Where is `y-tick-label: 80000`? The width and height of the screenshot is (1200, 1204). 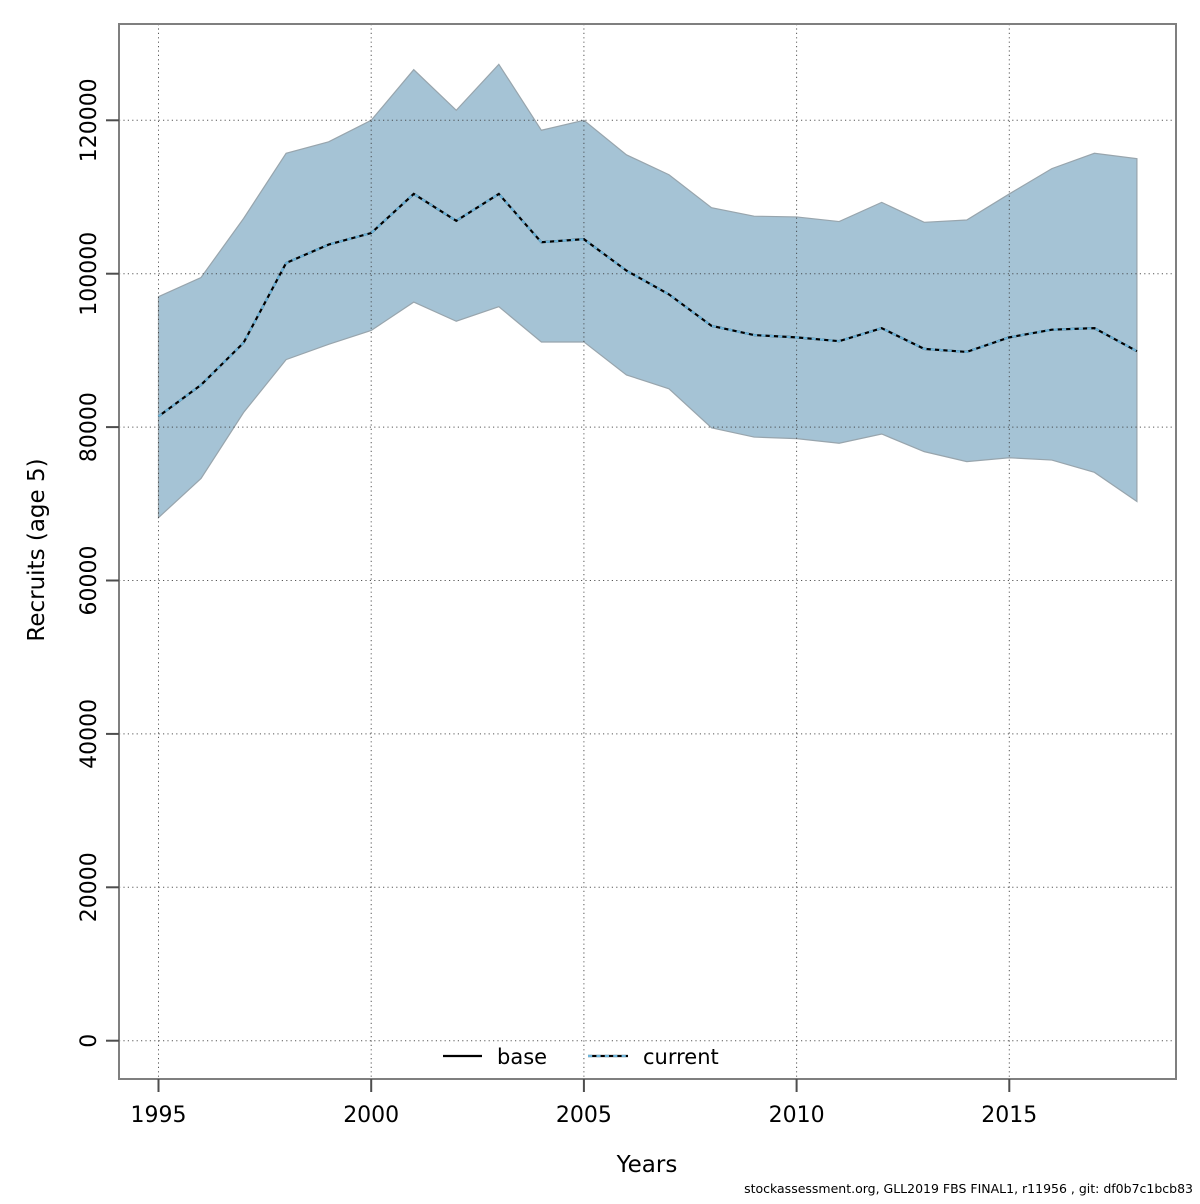
y-tick-label: 80000 is located at coordinates (89, 427).